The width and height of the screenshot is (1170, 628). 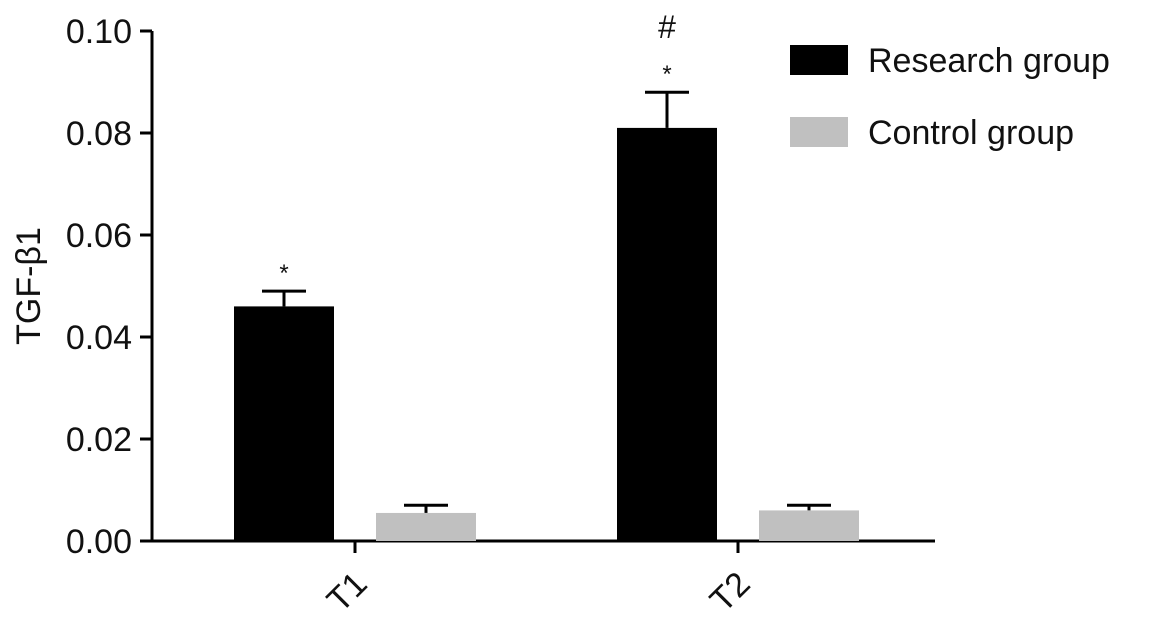 I want to click on bar-control-t1, so click(x=426, y=526).